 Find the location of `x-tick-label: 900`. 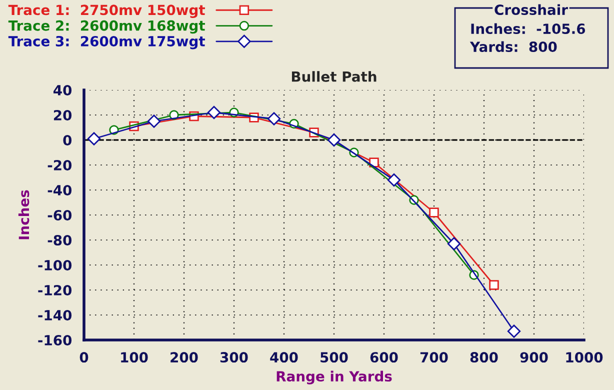

x-tick-label: 900 is located at coordinates (534, 357).